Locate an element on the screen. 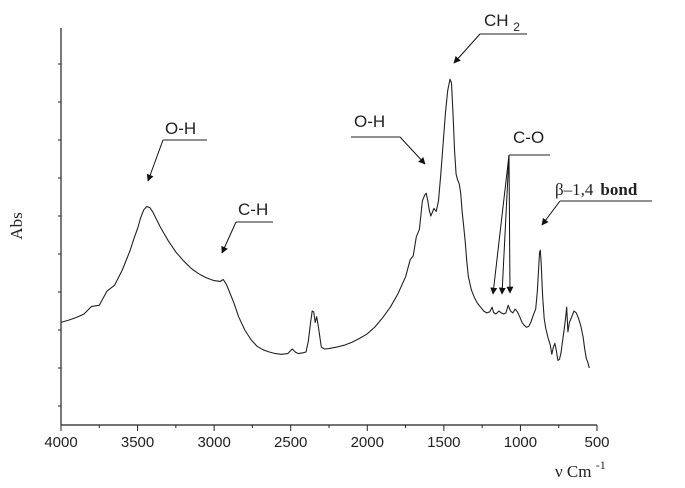 The width and height of the screenshot is (685, 488). x-tick-label-1500: 1500 is located at coordinates (443, 442).